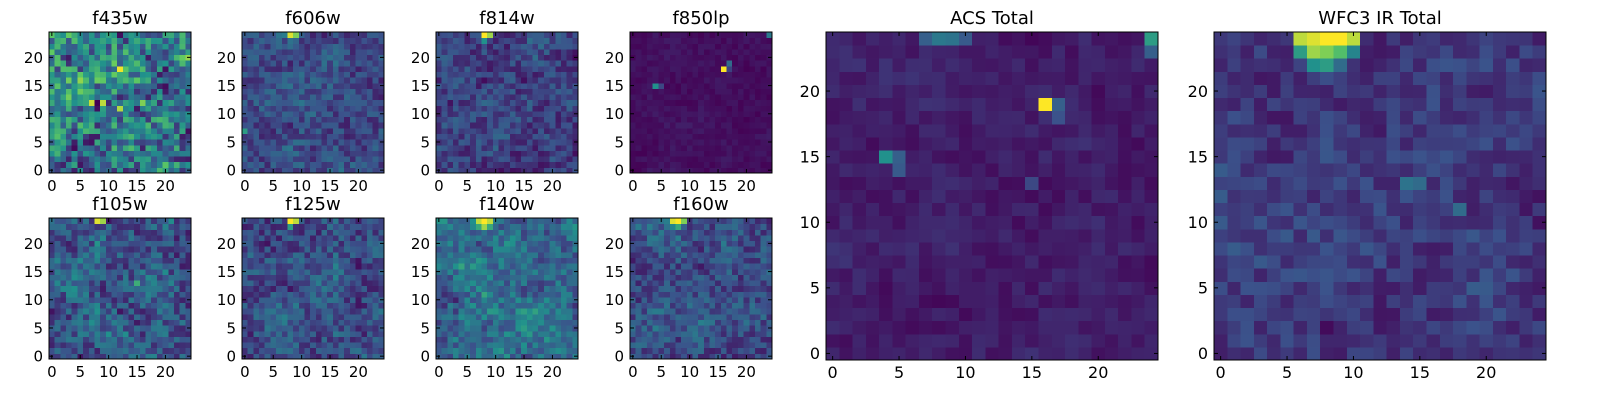 The width and height of the screenshot is (1600, 400). What do you see at coordinates (425, 171) in the screenshot?
I see `y-tick-label: 0` at bounding box center [425, 171].